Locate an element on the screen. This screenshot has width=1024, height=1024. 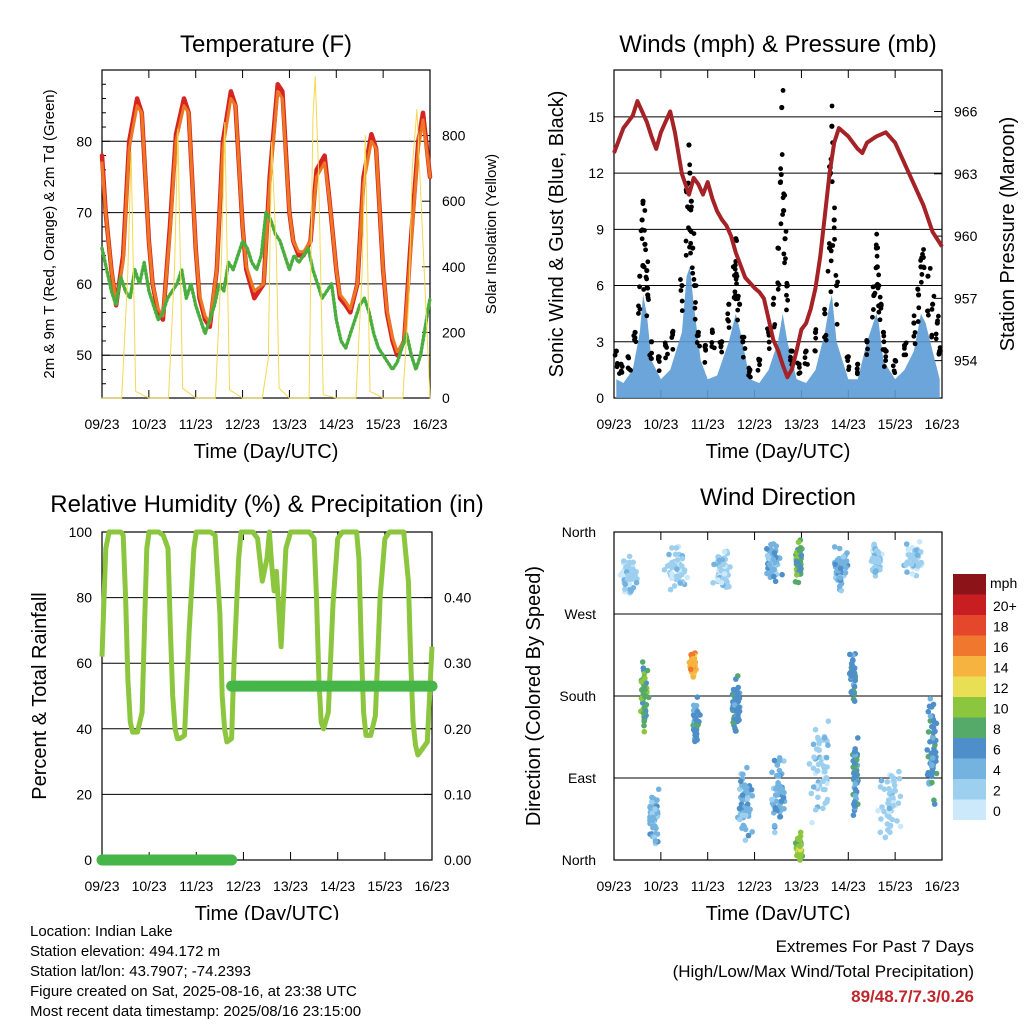
y2-tick-label: 0.30 is located at coordinates (457, 663).